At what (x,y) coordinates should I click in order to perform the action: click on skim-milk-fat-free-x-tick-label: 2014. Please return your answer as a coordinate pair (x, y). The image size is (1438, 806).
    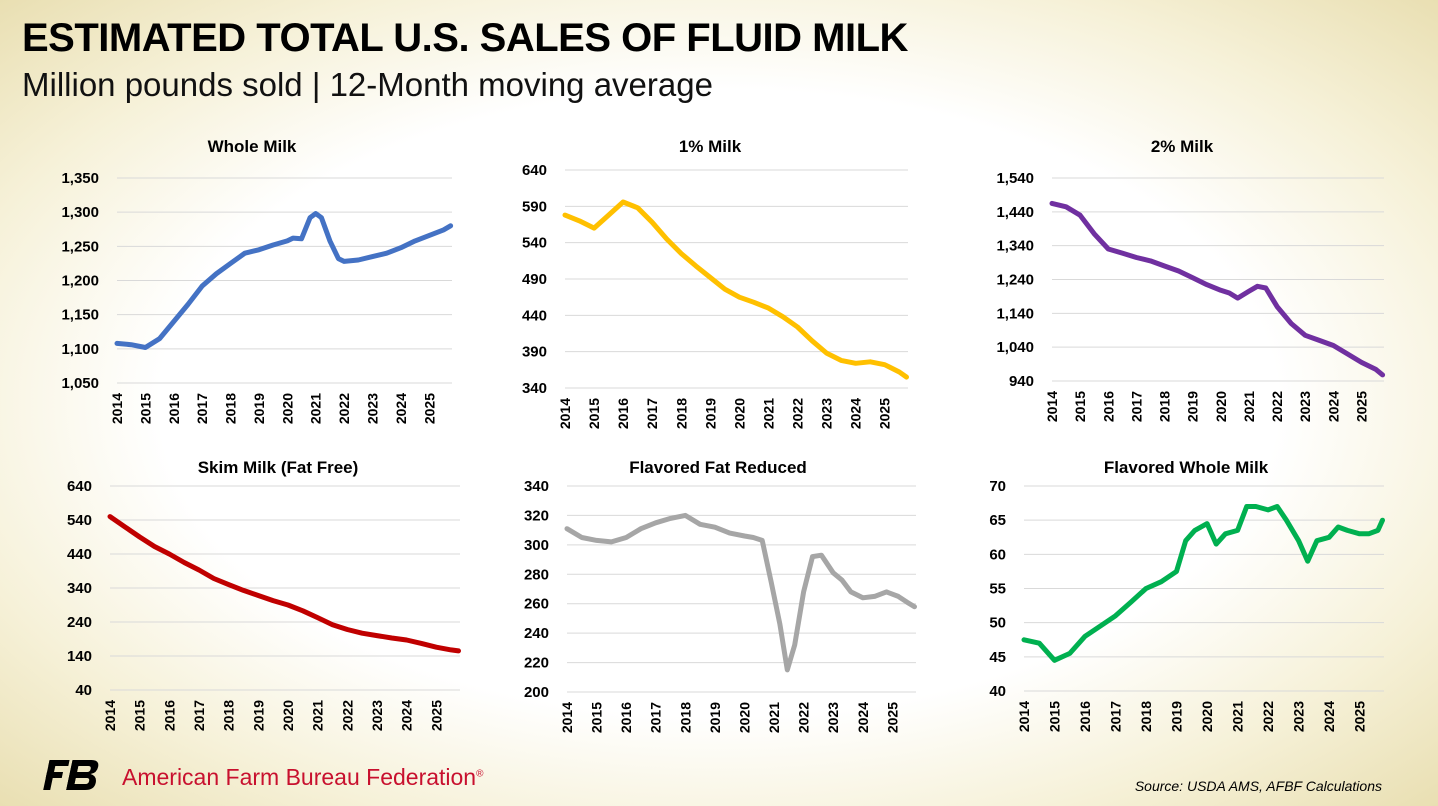
    Looking at the image, I should click on (110, 715).